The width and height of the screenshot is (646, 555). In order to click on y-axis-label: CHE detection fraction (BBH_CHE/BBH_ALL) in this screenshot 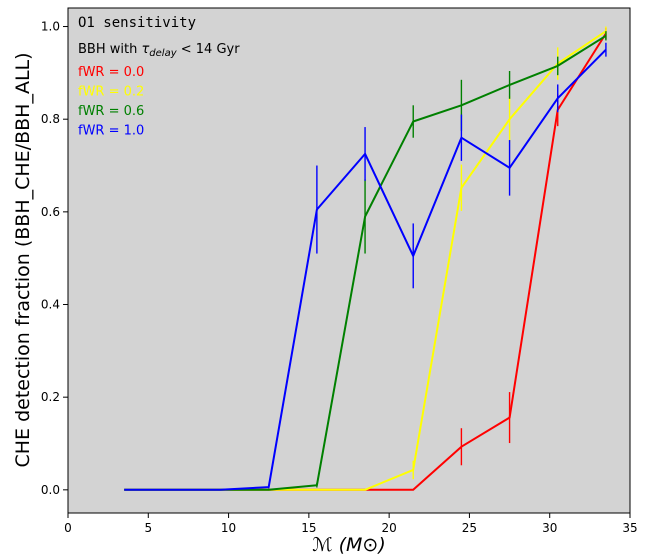, I will do `click(23, 259)`.